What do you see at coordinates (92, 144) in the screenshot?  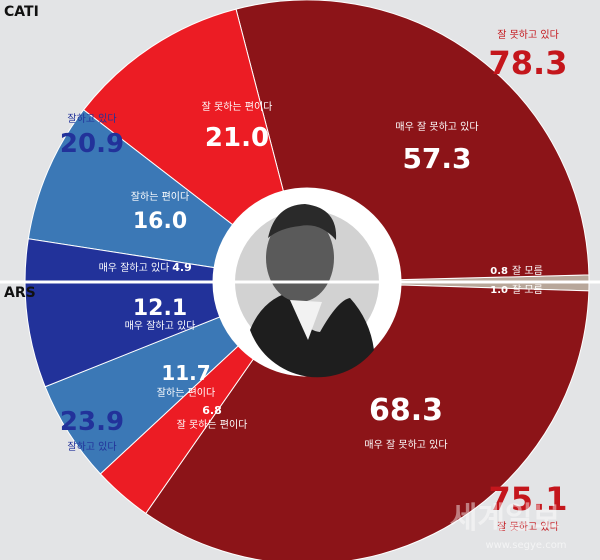 I see `cati-positive-total-value: 20.9` at bounding box center [92, 144].